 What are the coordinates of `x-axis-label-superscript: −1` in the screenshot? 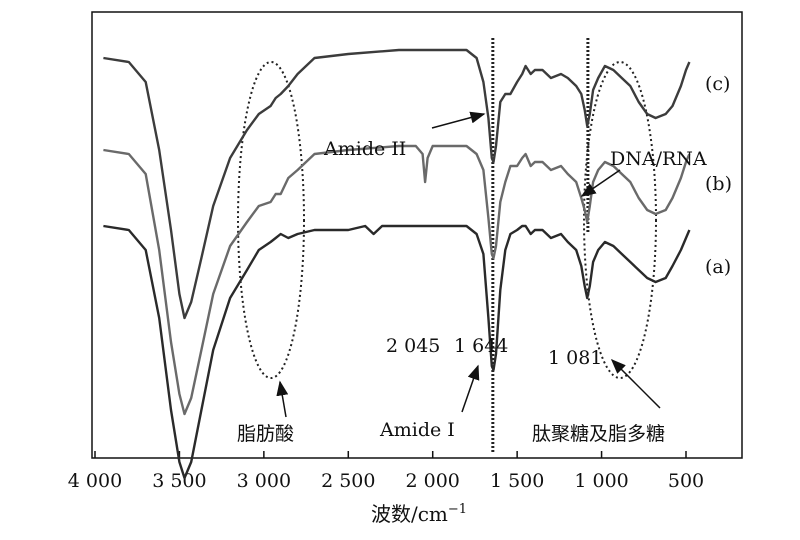 It's located at (457, 509).